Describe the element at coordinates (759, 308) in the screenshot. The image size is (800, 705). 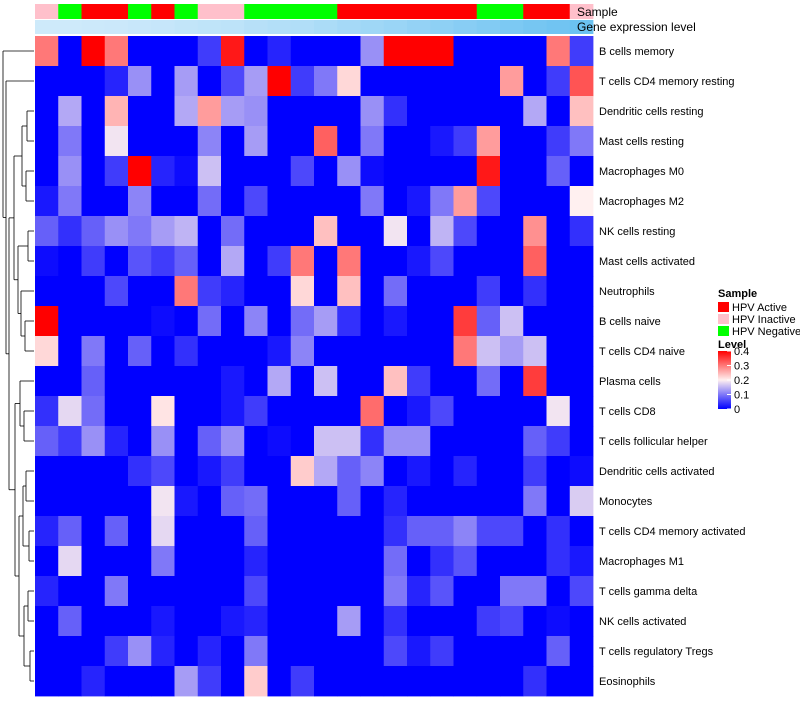
I see `sample-legend-label: HPV Active` at that location.